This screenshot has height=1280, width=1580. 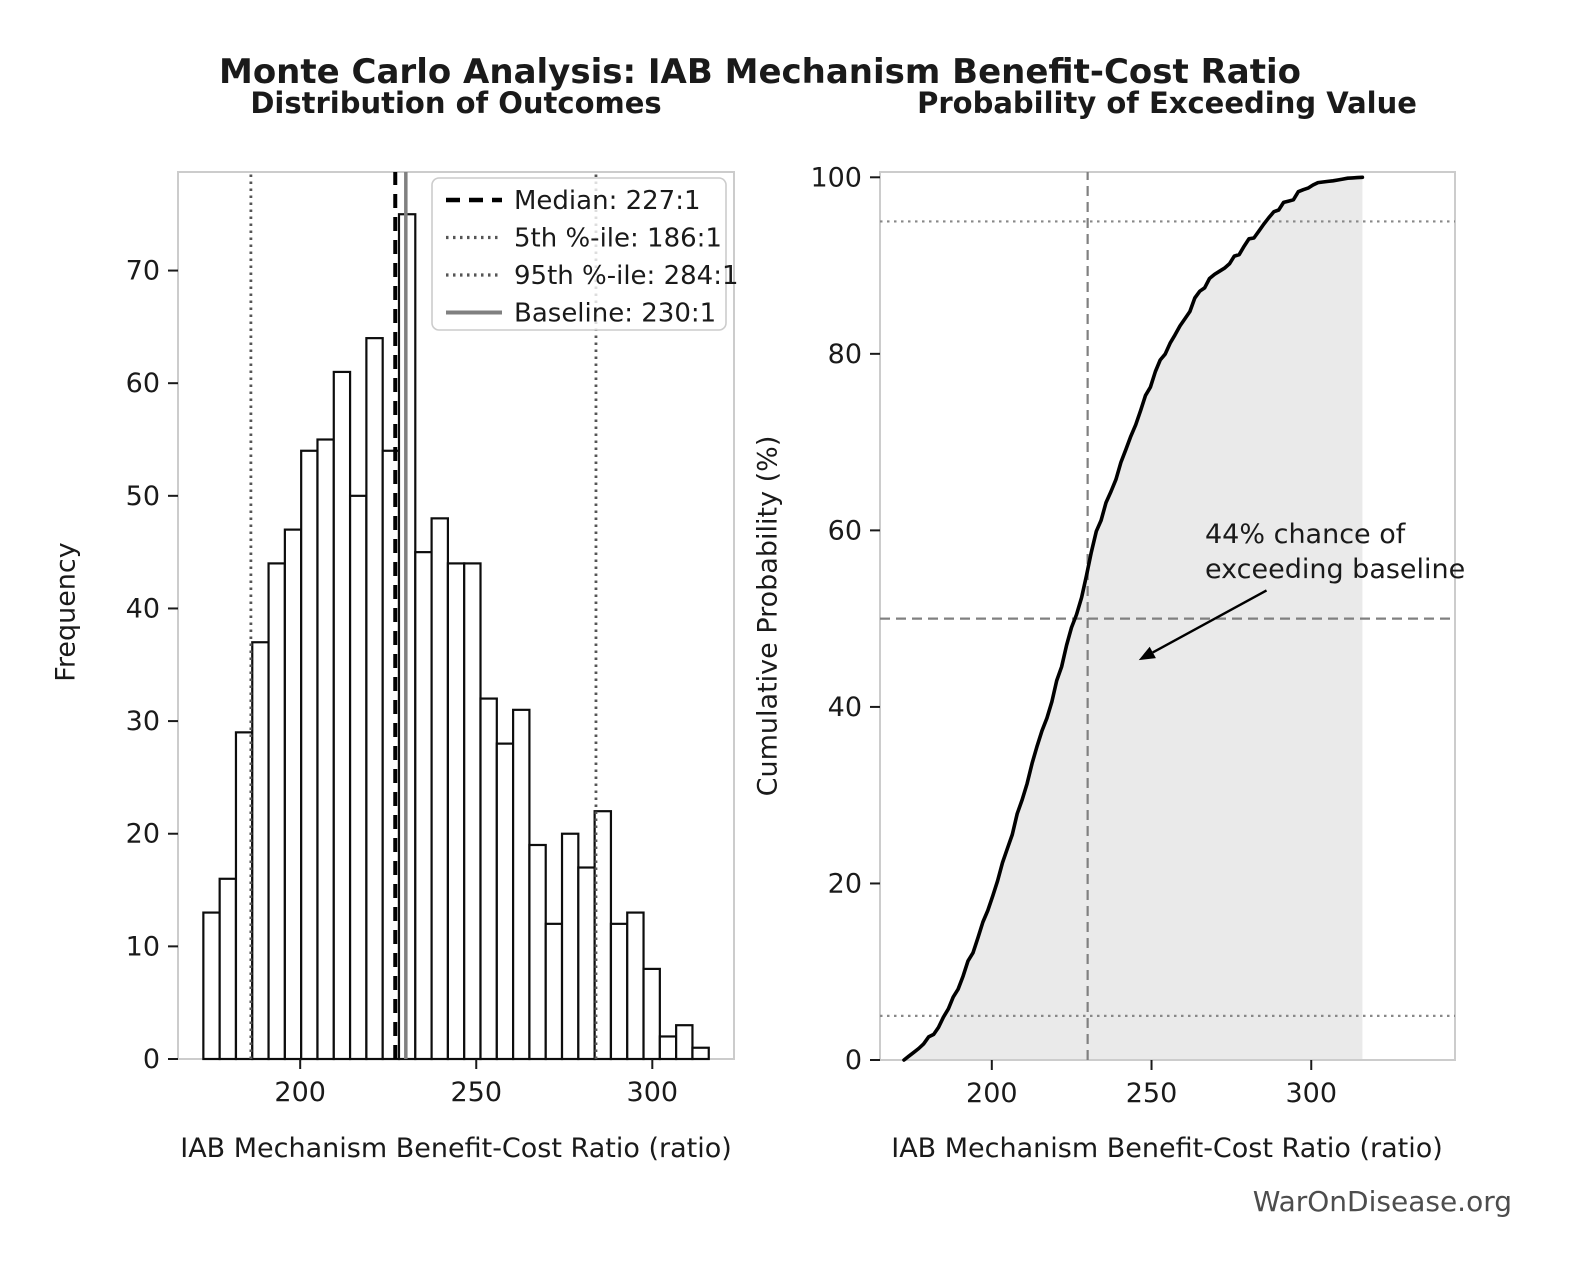 What do you see at coordinates (1382, 1201) in the screenshot?
I see `watermark: WarOnDisease.org` at bounding box center [1382, 1201].